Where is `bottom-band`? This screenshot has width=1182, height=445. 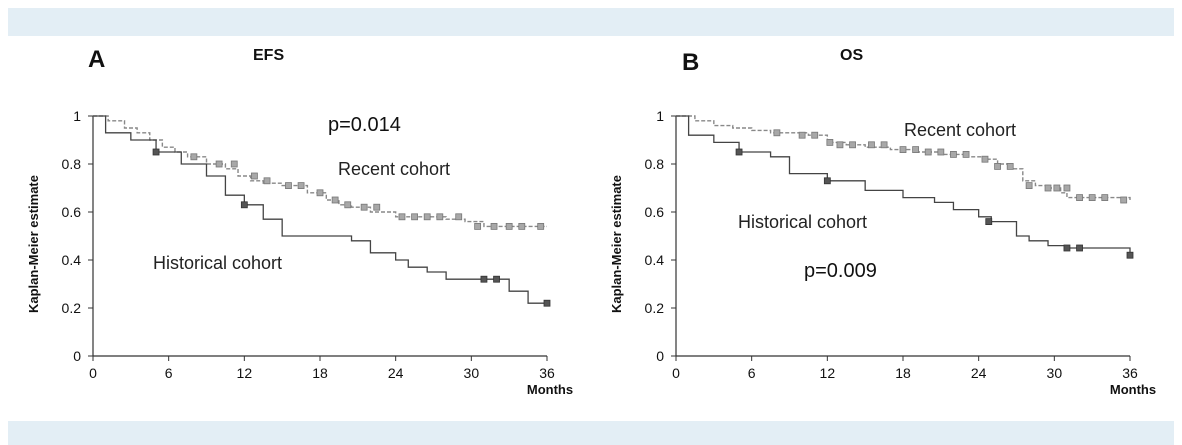 bottom-band is located at coordinates (591, 433).